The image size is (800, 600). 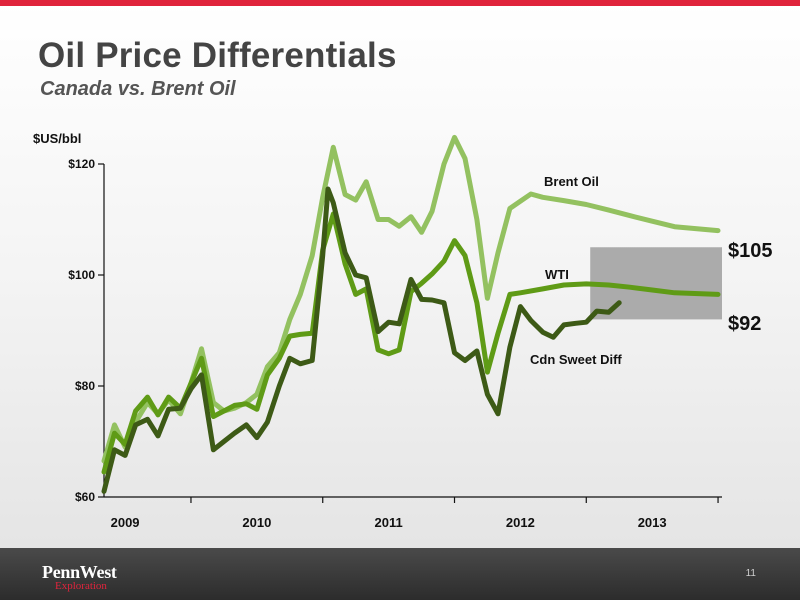 What do you see at coordinates (217, 55) in the screenshot?
I see `slide-title: Oil Price Differentials` at bounding box center [217, 55].